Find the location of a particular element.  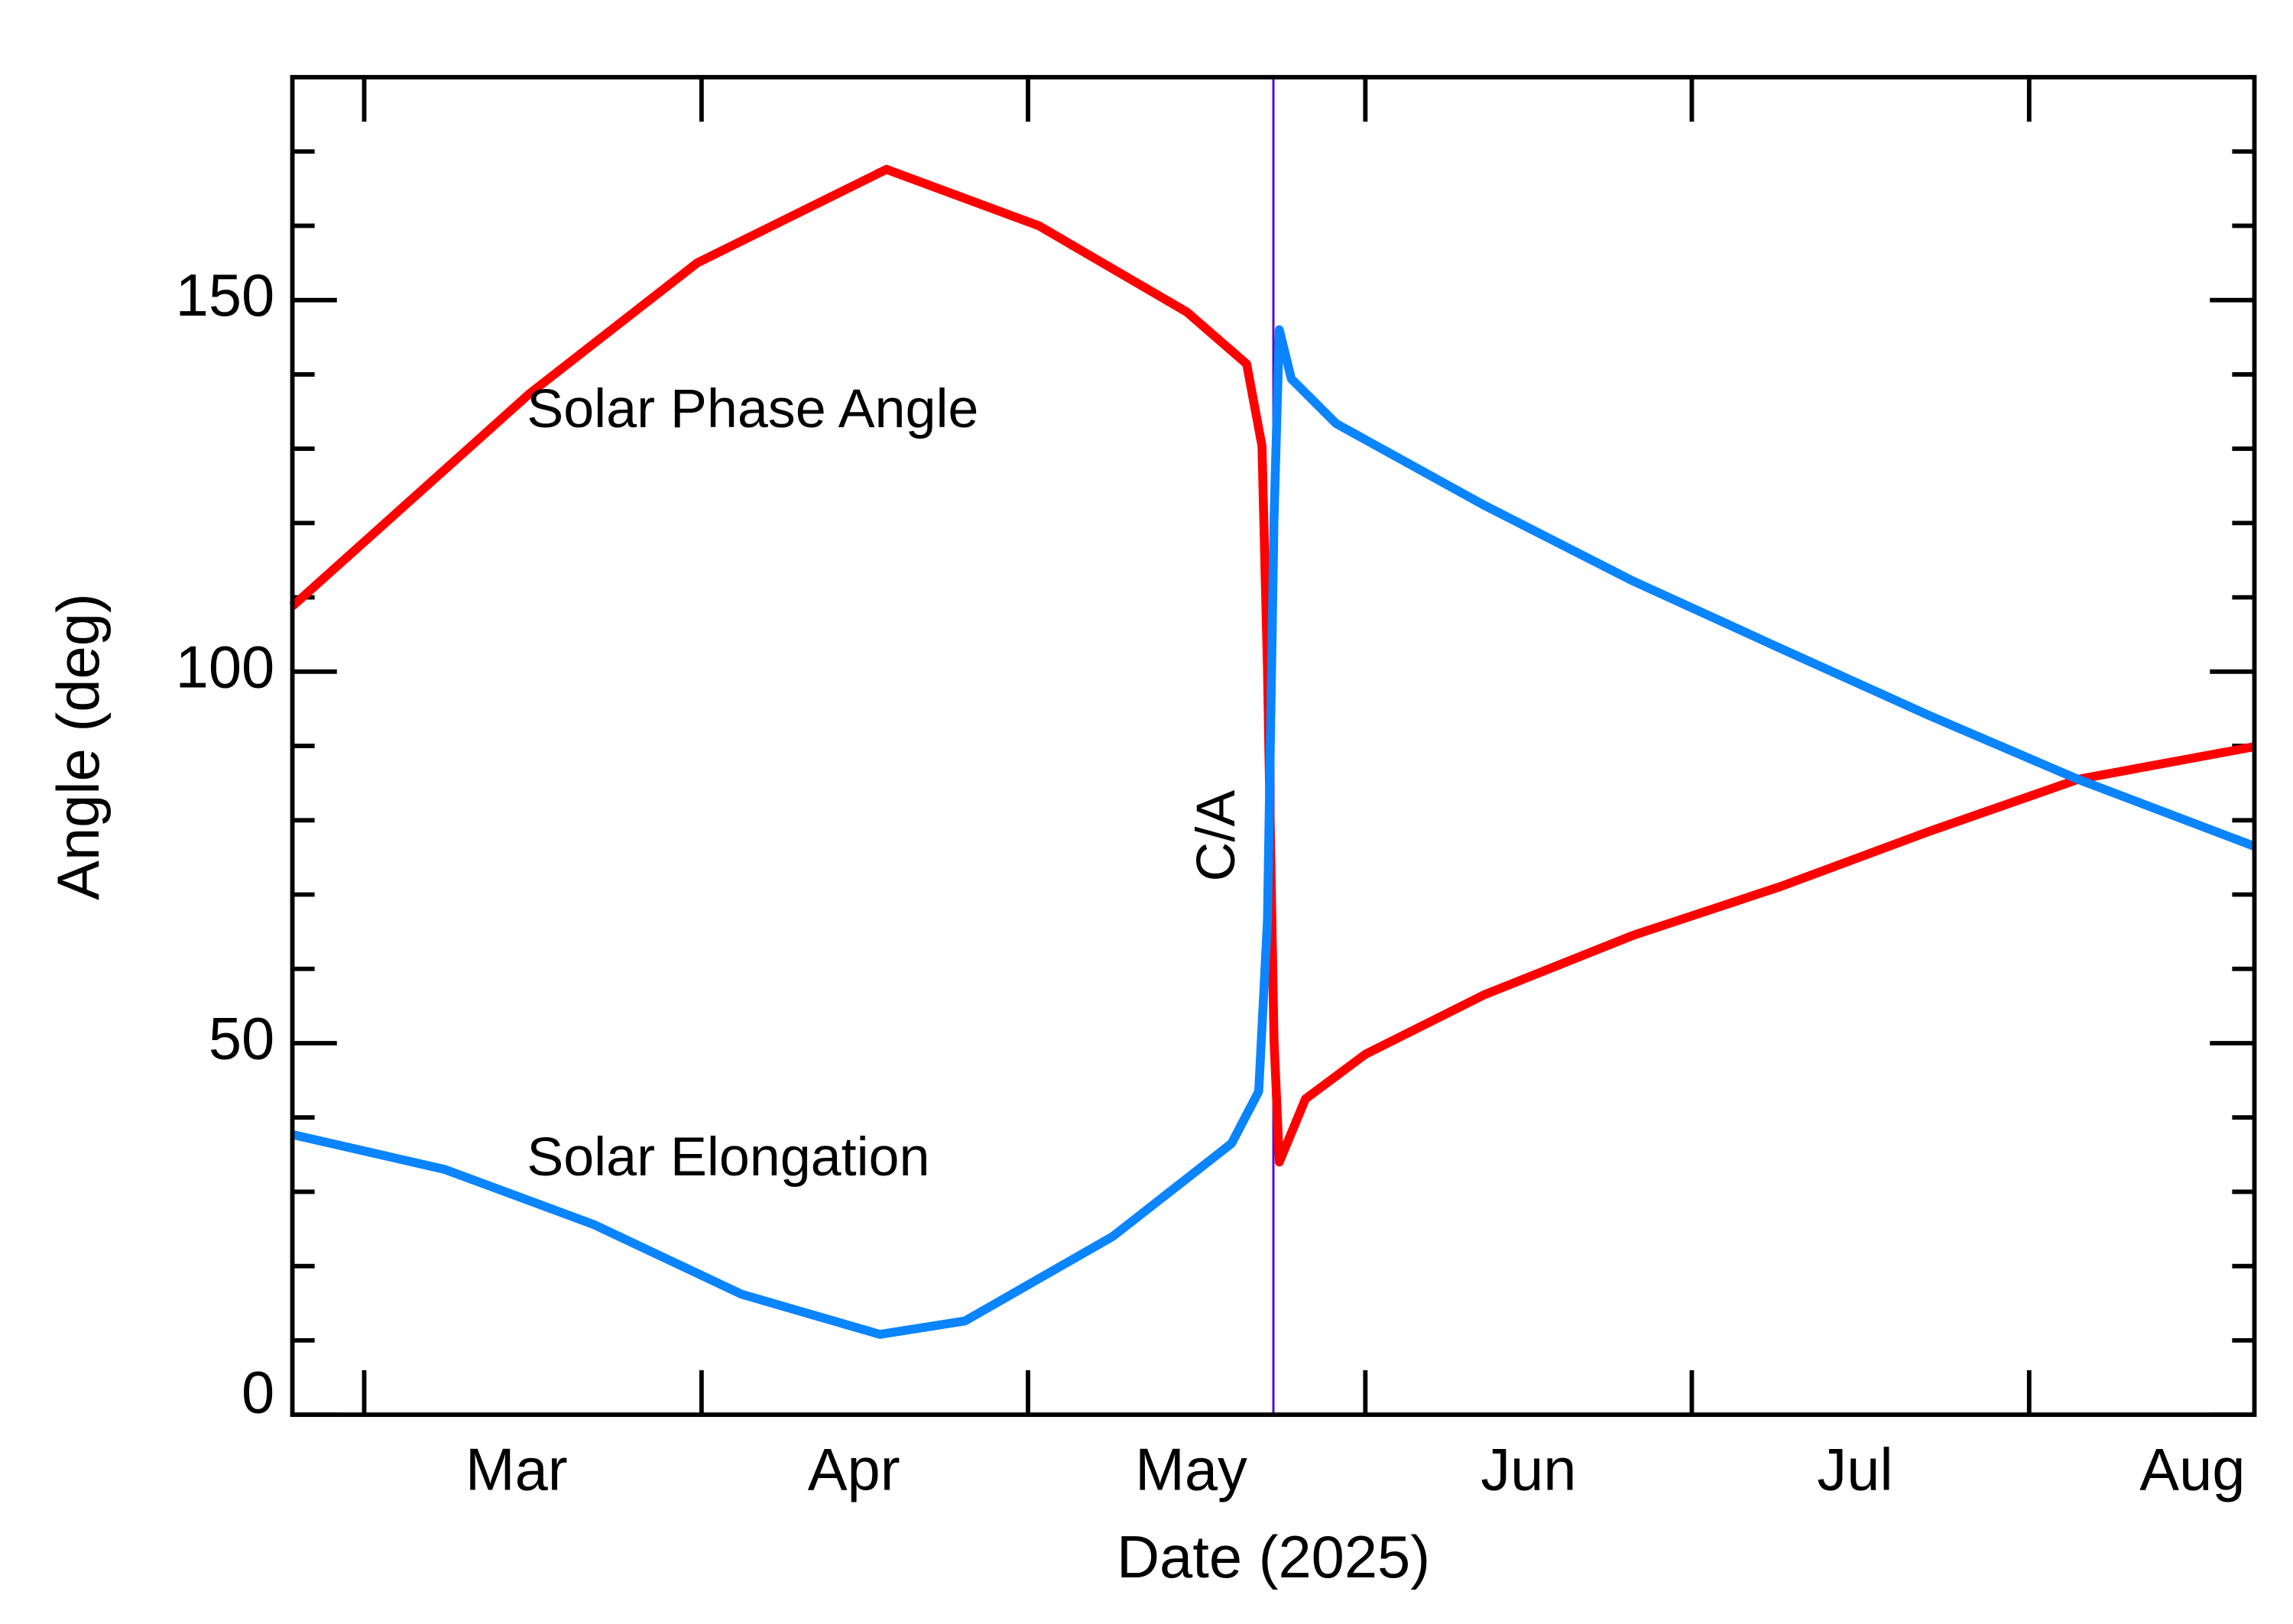

series-label: Solar Phase Angle is located at coordinates (752, 408).